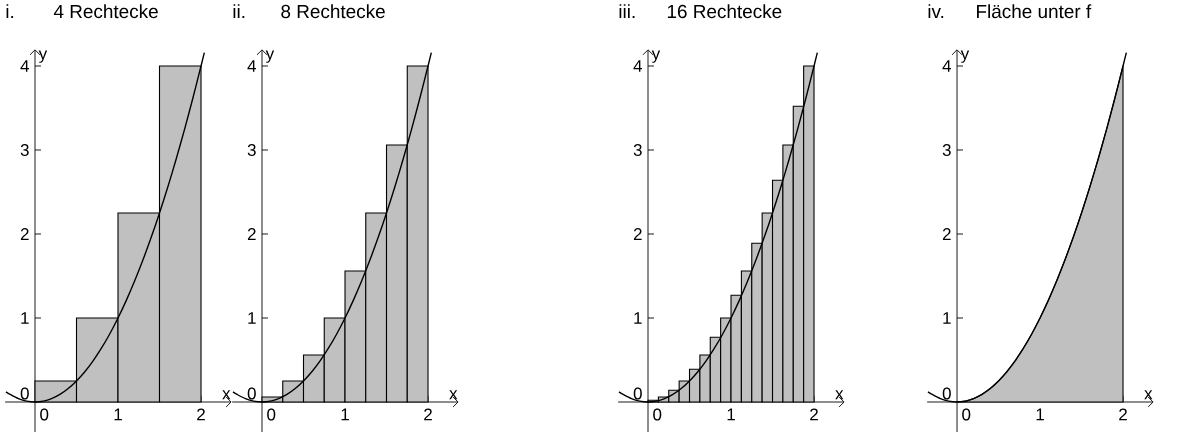  I want to click on chart-title: 8 Rechtecke, so click(333, 11).